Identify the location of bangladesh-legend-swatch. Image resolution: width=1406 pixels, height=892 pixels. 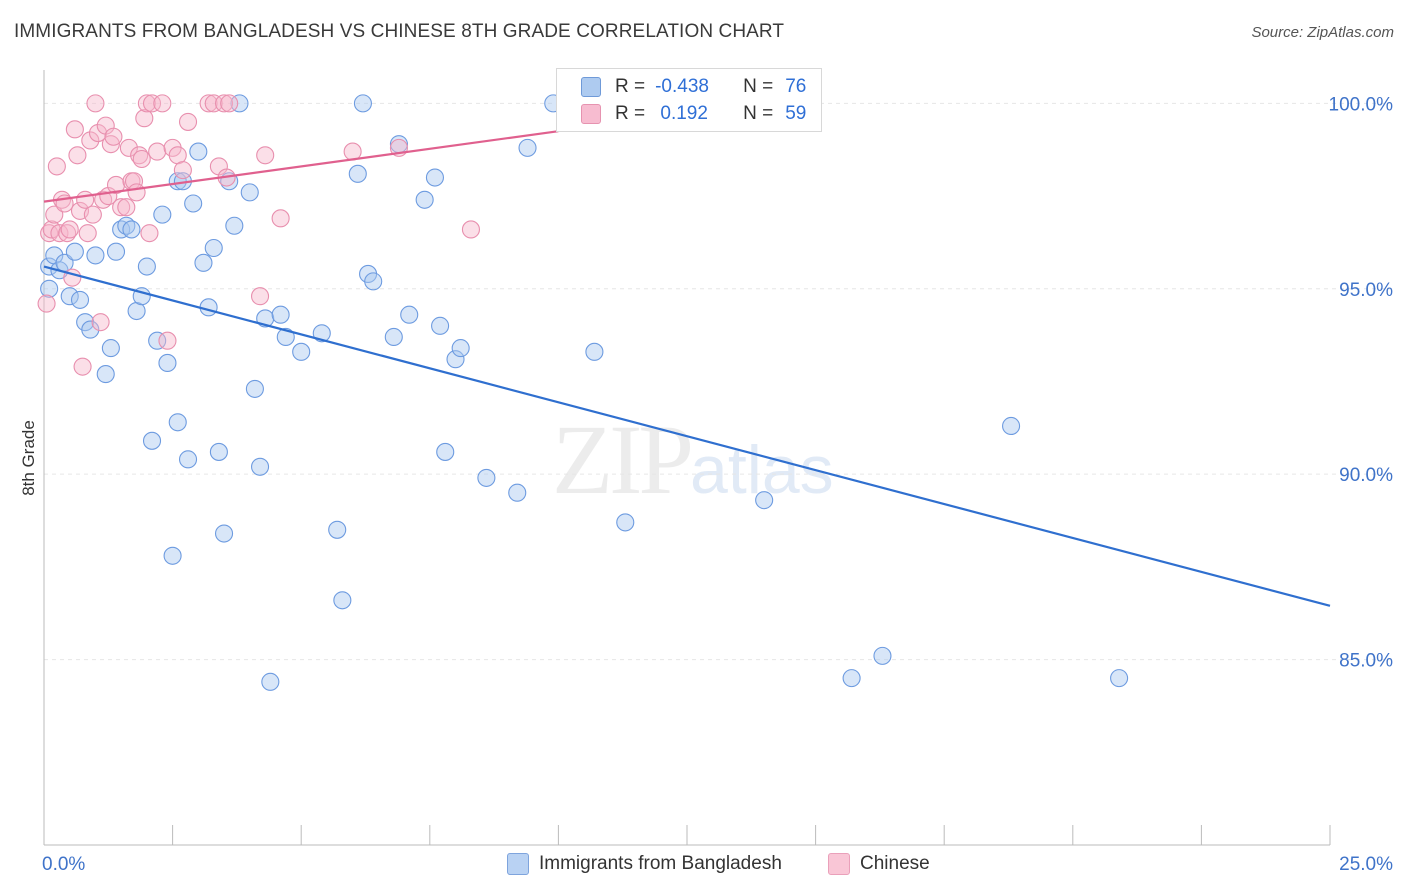
(518, 864).